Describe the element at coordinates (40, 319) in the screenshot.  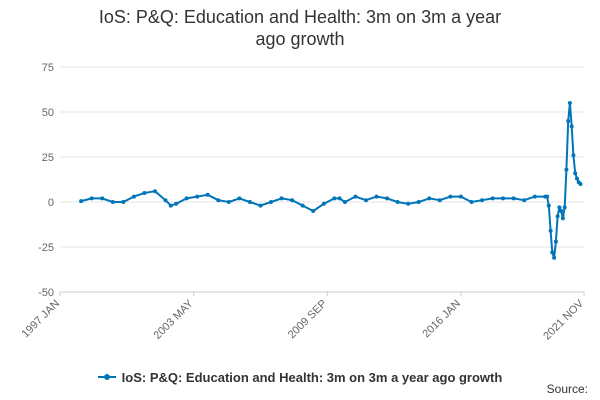
I see `x-tick-label: 1997 JAN` at that location.